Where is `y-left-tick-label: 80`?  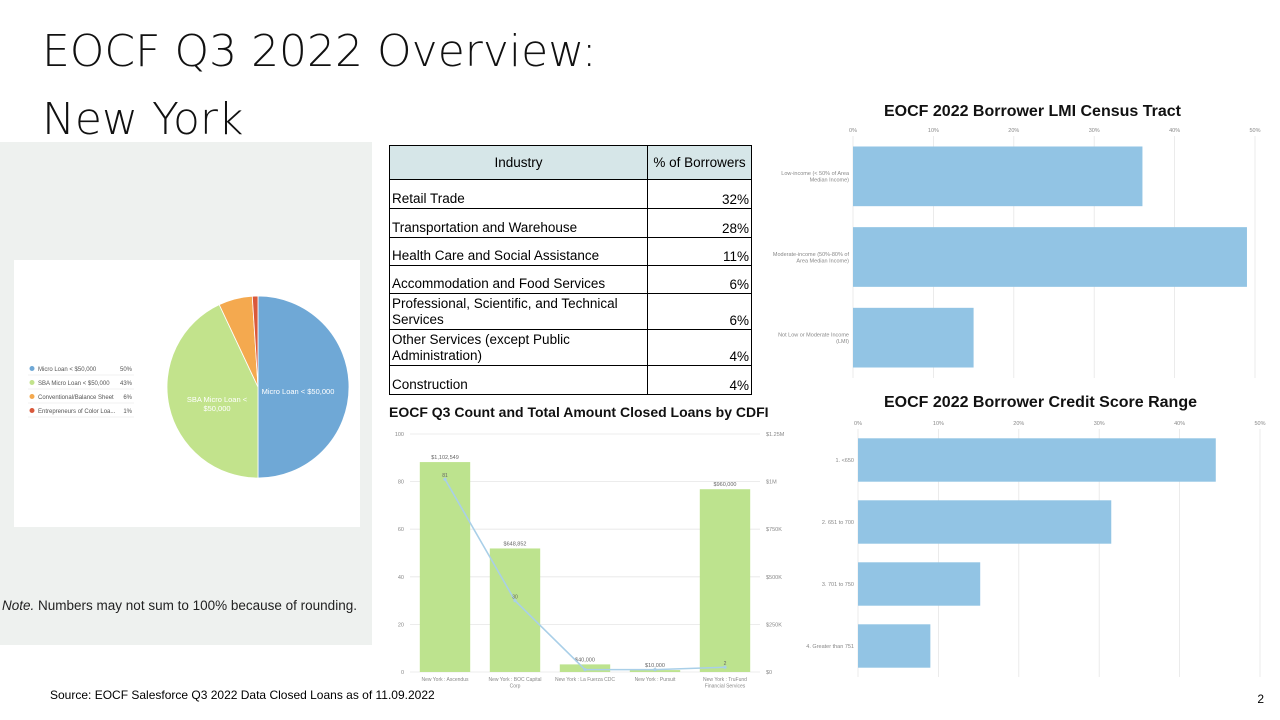 y-left-tick-label: 80 is located at coordinates (401, 483).